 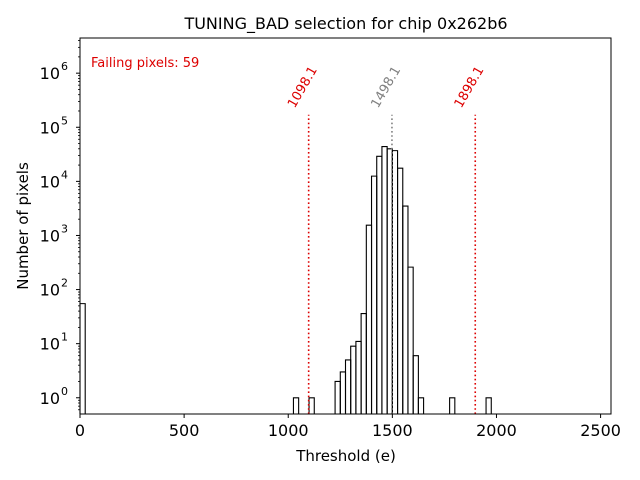 I want to click on threshold-line-label: 1498.1, so click(x=386, y=87).